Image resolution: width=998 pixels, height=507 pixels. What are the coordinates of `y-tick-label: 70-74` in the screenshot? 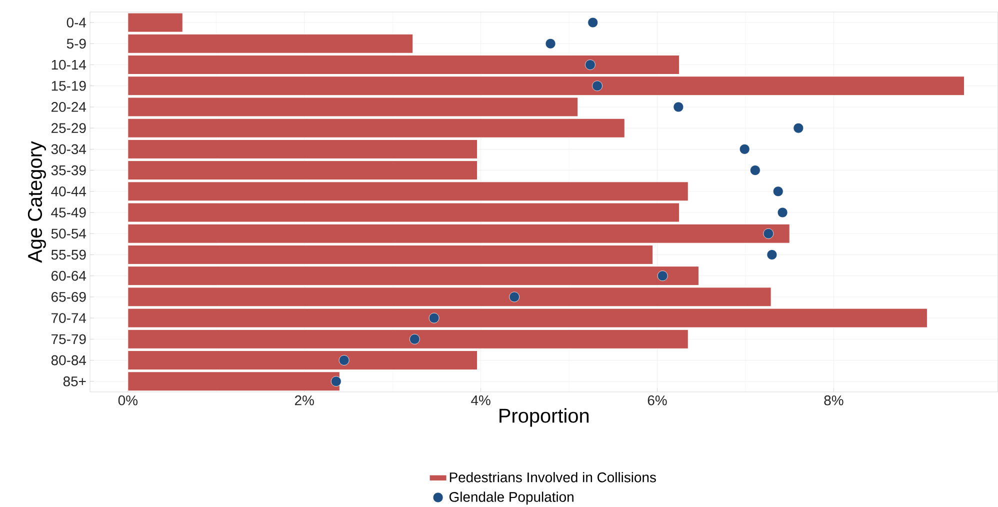 It's located at (69, 317).